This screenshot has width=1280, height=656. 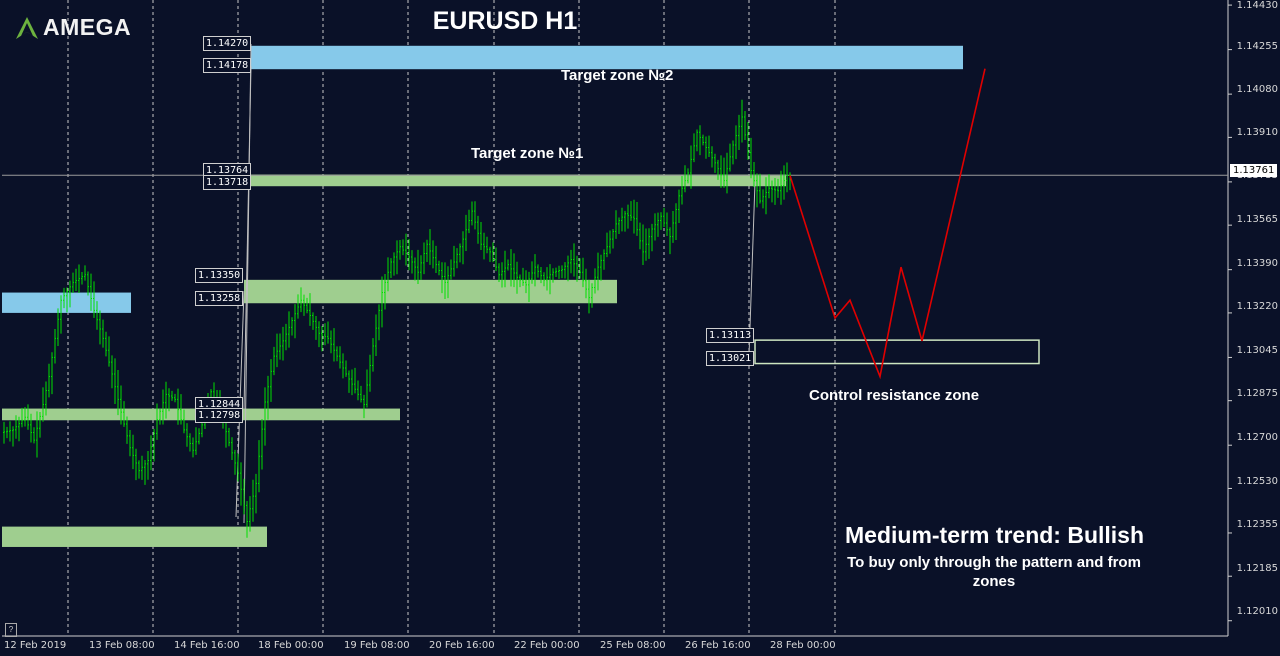 What do you see at coordinates (887, 224) in the screenshot?
I see `forecast-line` at bounding box center [887, 224].